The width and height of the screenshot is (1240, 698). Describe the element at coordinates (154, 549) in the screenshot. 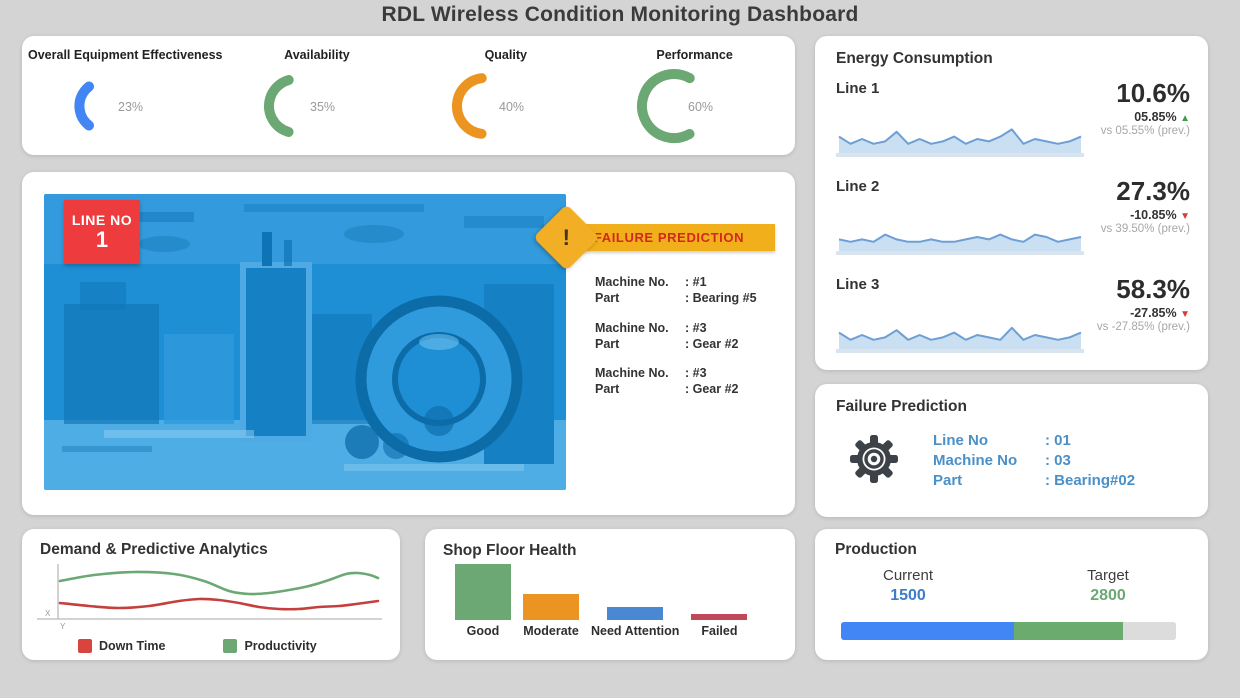

I see `demand-card-title: Demand & Predictive Analytics` at that location.